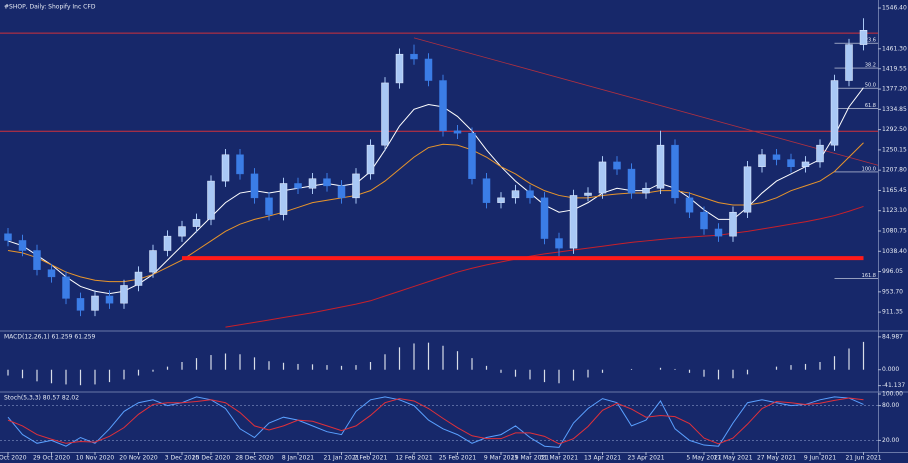  I want to click on y-tick-label: 20.00, so click(890, 440).